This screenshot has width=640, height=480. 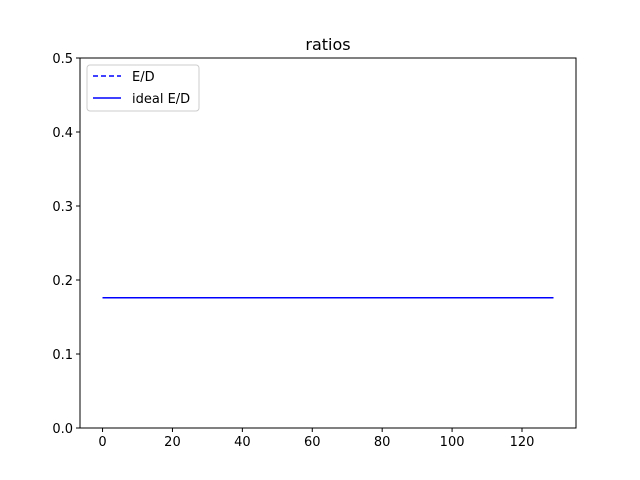 What do you see at coordinates (62, 207) in the screenshot?
I see `y-tick-label: 0.3` at bounding box center [62, 207].